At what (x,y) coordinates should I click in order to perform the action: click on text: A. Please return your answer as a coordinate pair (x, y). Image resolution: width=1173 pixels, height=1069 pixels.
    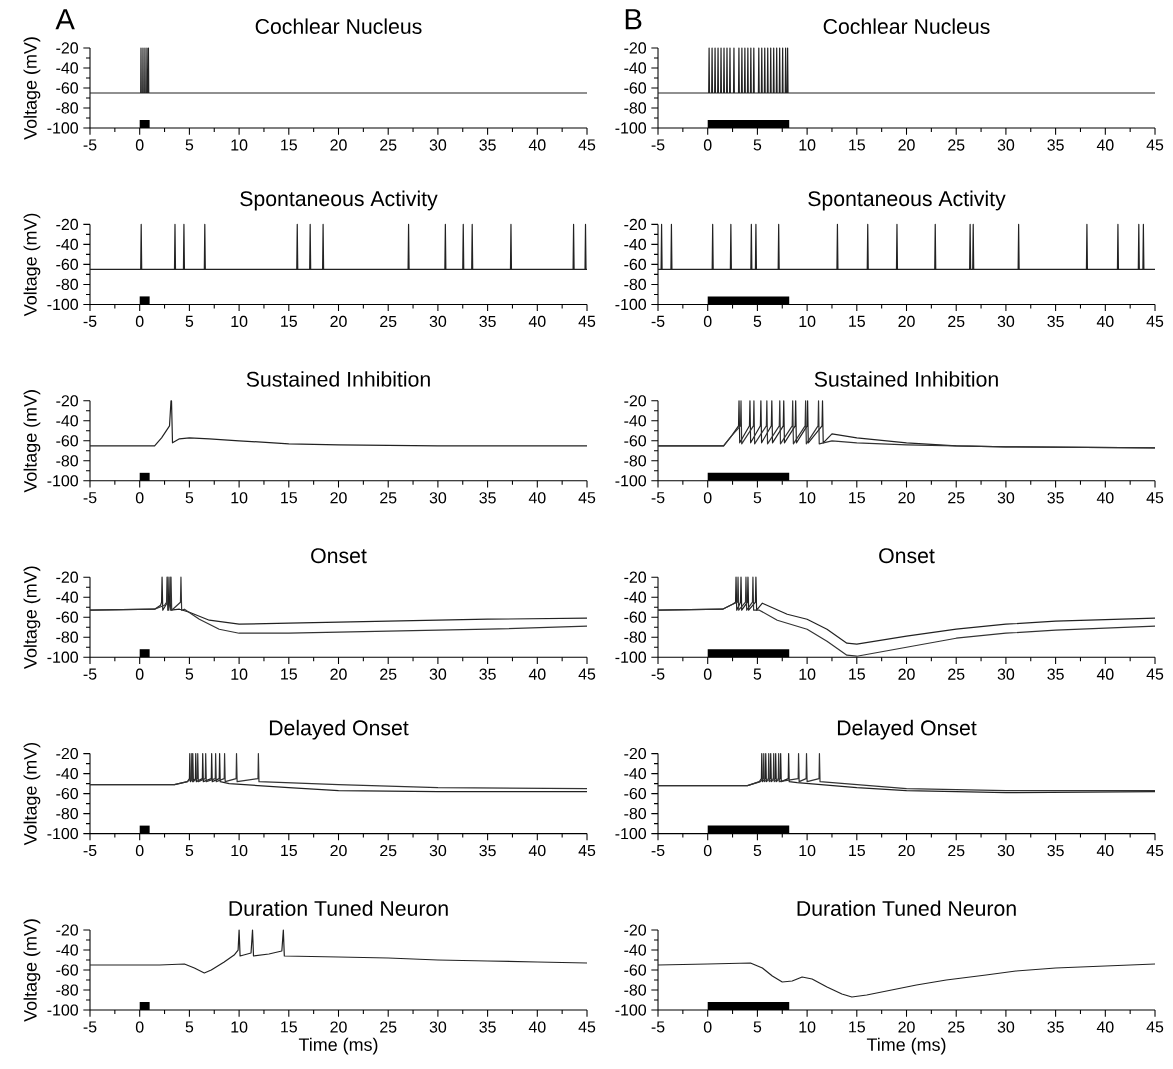
    Looking at the image, I should click on (65, 19).